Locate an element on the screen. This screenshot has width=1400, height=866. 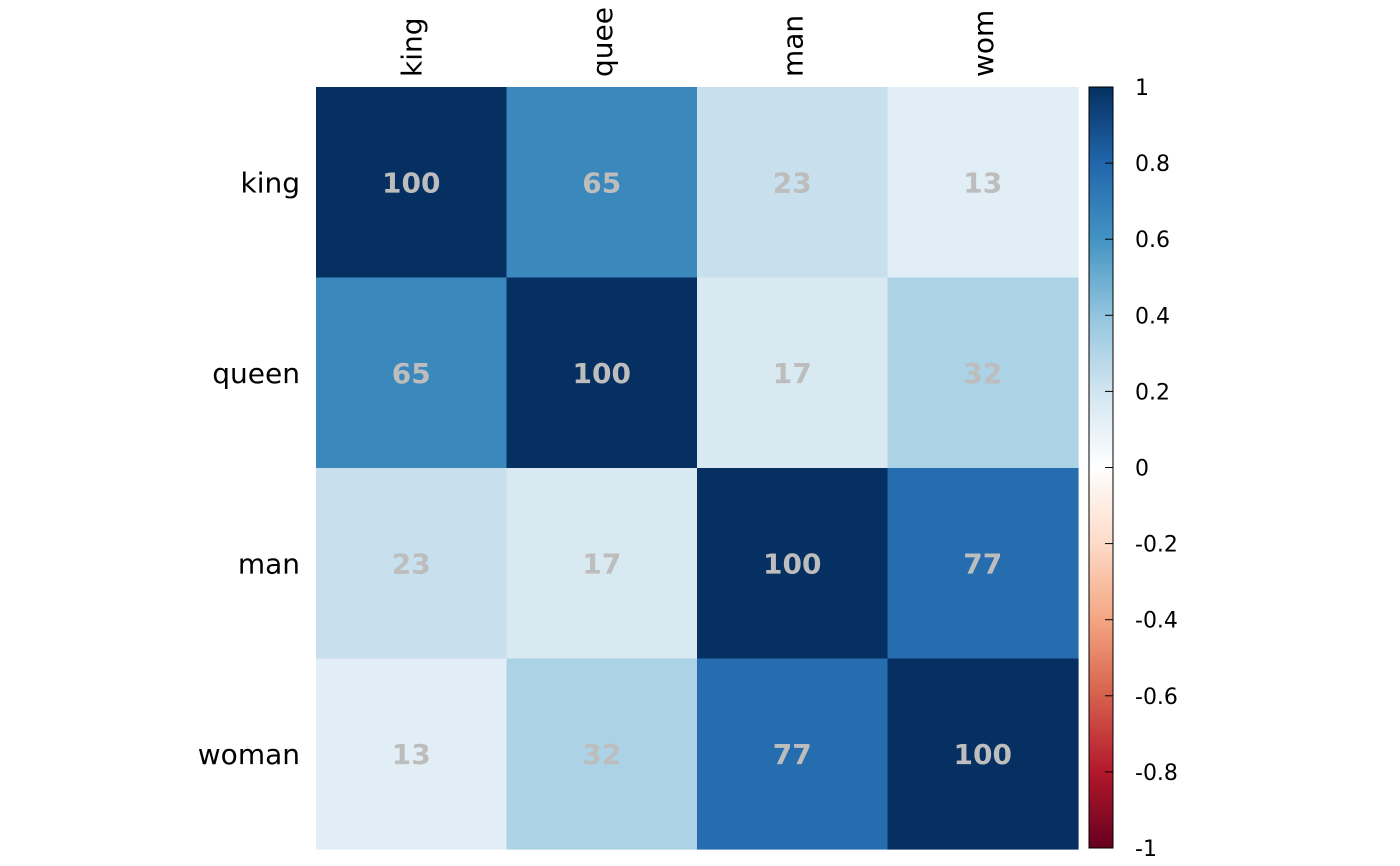
column-label: man is located at coordinates (792, 46).